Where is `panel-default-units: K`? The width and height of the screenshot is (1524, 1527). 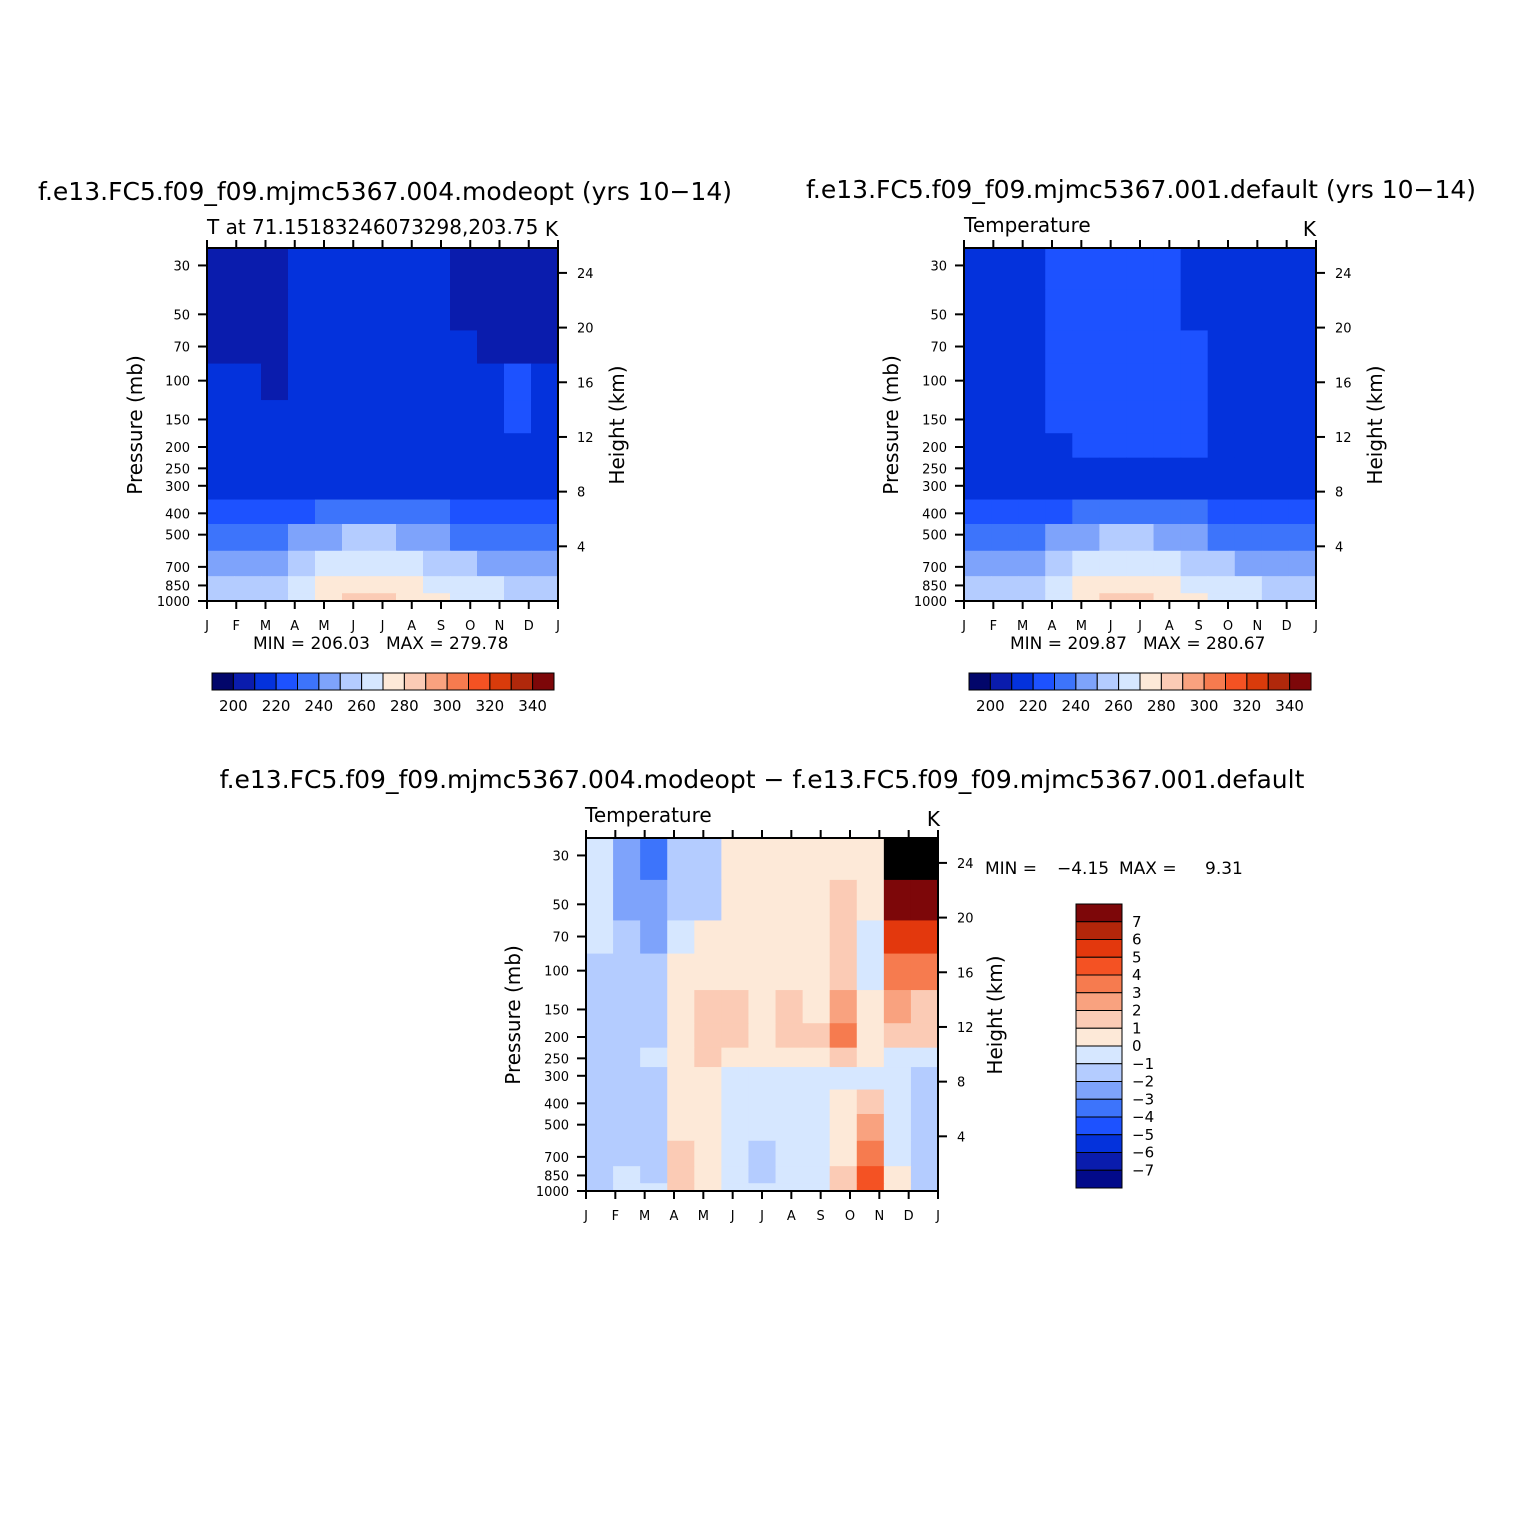 panel-default-units: K is located at coordinates (1310, 229).